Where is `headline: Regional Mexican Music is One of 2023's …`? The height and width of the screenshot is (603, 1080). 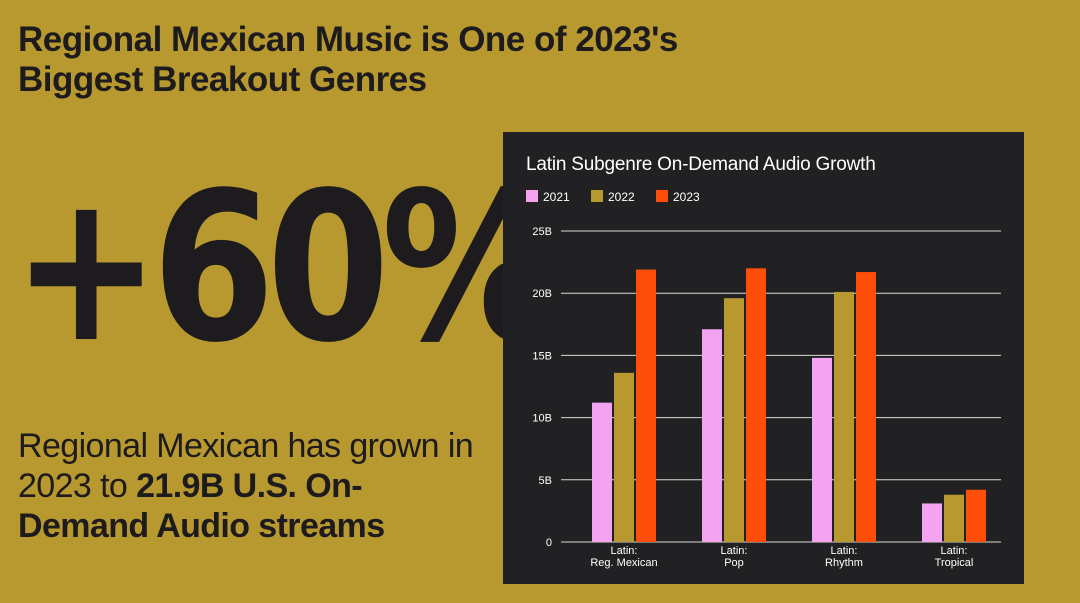 headline: Regional Mexican Music is One of 2023's … is located at coordinates (348, 60).